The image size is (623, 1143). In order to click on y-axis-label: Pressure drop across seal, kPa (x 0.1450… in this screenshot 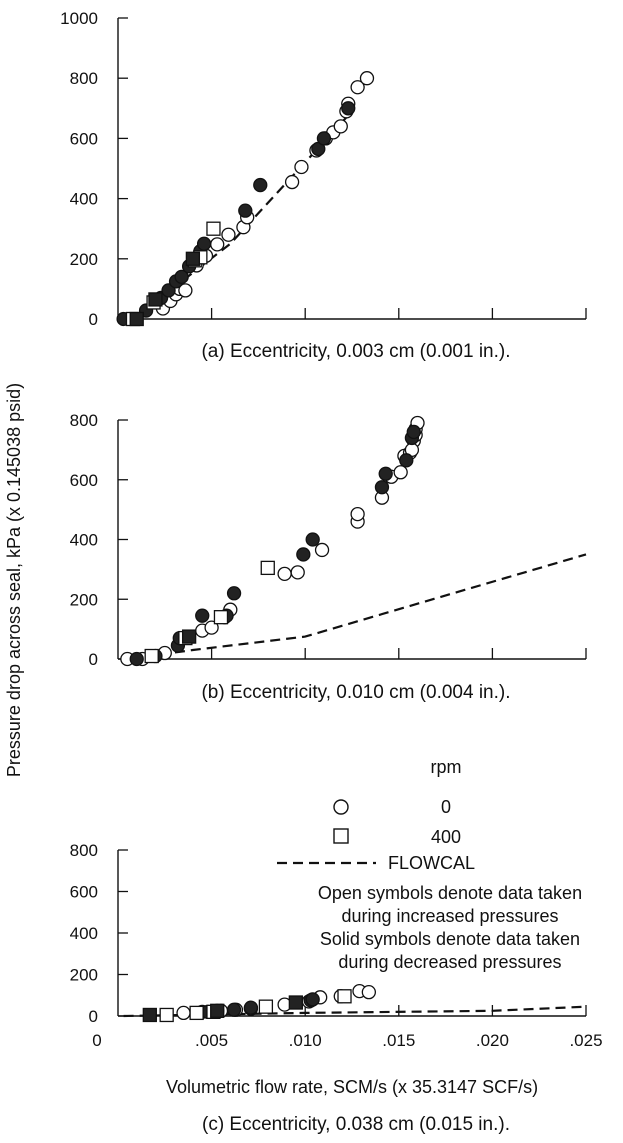, I will do `click(14, 580)`.